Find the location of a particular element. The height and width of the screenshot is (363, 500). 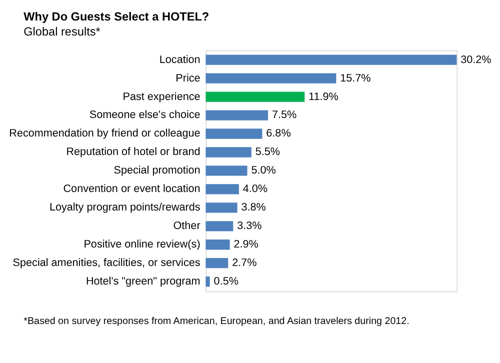

y-tick-label: Other is located at coordinates (187, 226).